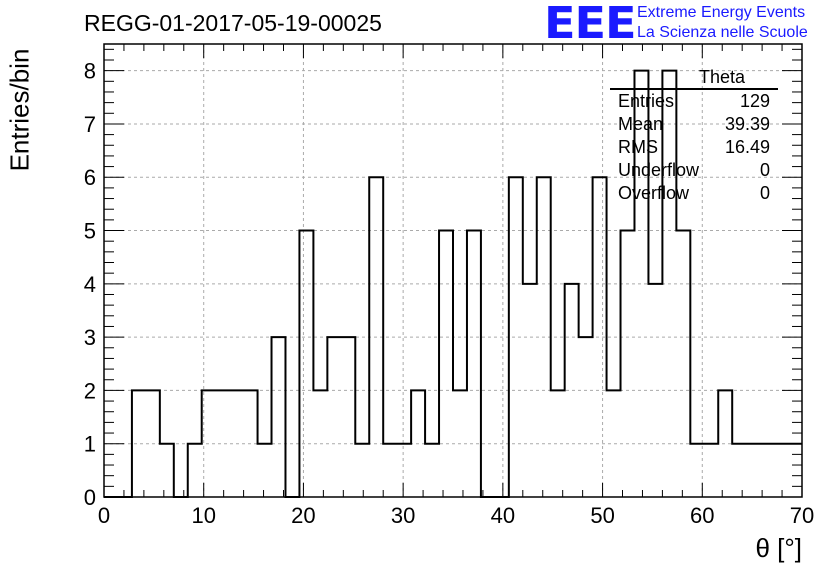  What do you see at coordinates (659, 170) in the screenshot?
I see `stats-label: Underflow` at bounding box center [659, 170].